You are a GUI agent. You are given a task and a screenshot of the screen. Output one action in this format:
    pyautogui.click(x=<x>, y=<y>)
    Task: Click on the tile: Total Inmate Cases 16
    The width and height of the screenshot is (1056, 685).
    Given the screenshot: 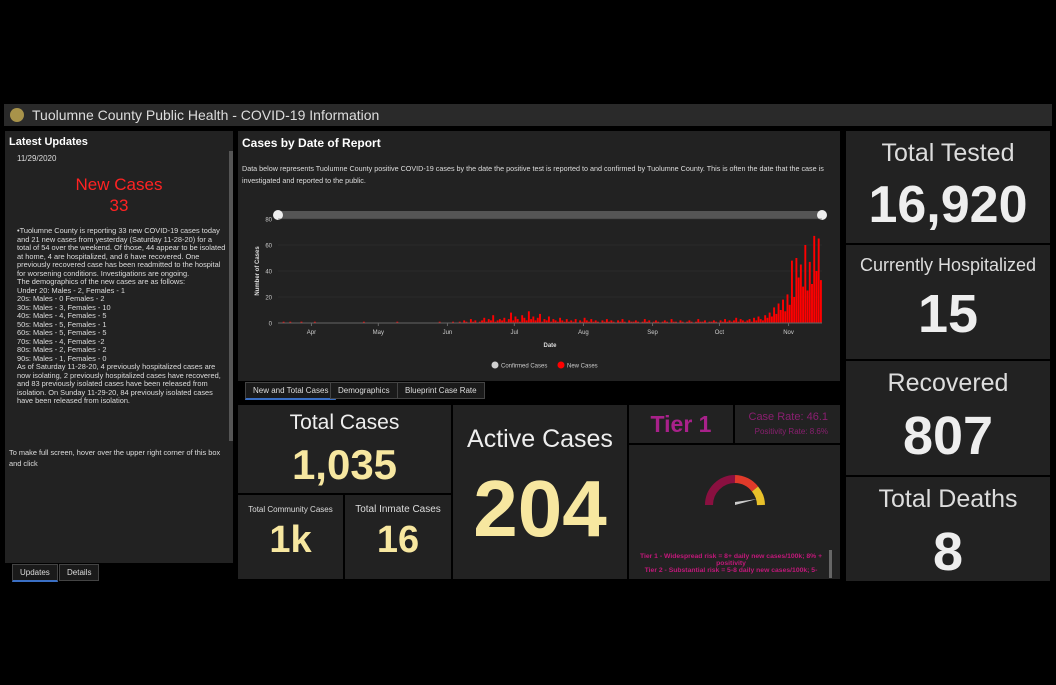 What is the action you would take?
    pyautogui.click(x=398, y=537)
    